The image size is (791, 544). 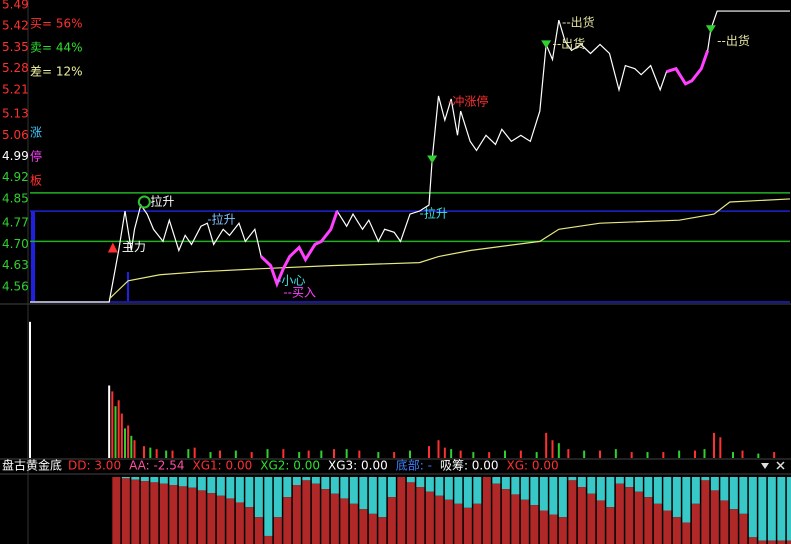 What do you see at coordinates (765, 466) in the screenshot?
I see `collapse-icon` at bounding box center [765, 466].